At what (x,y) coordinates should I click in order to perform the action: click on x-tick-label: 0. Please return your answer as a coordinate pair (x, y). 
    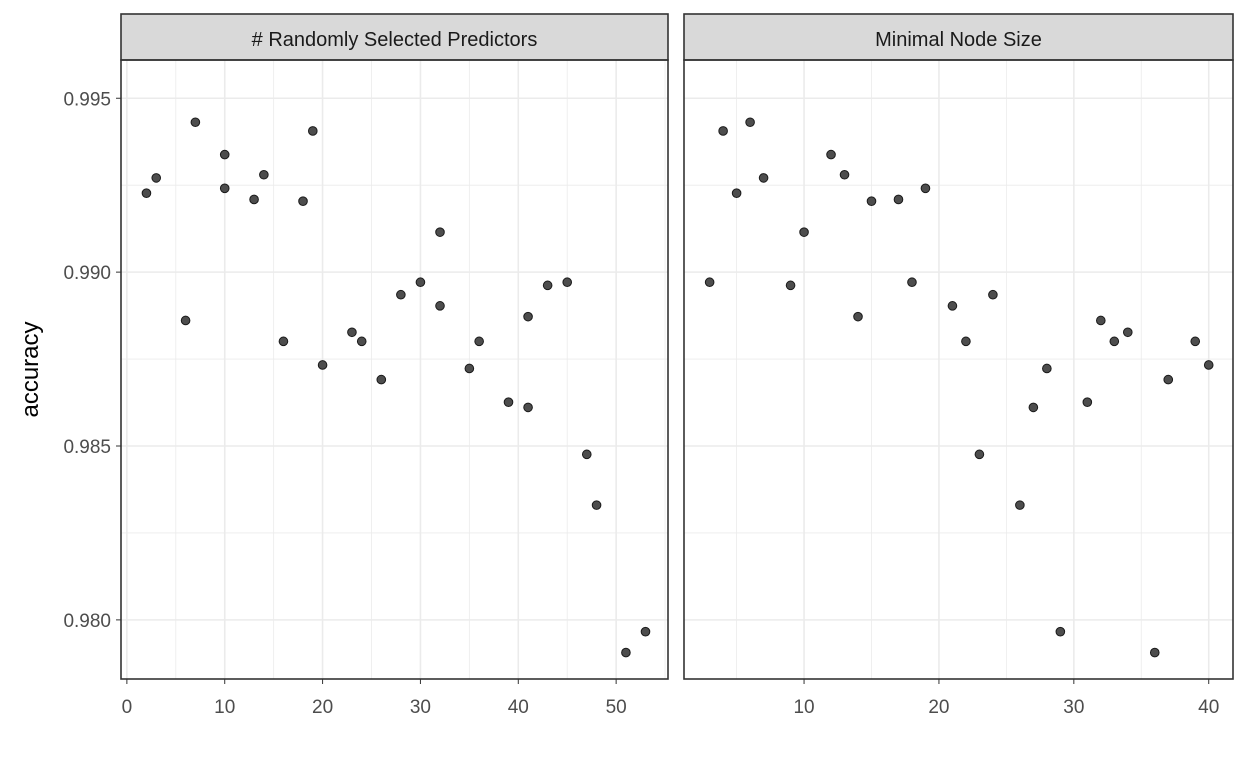
    Looking at the image, I should click on (127, 707).